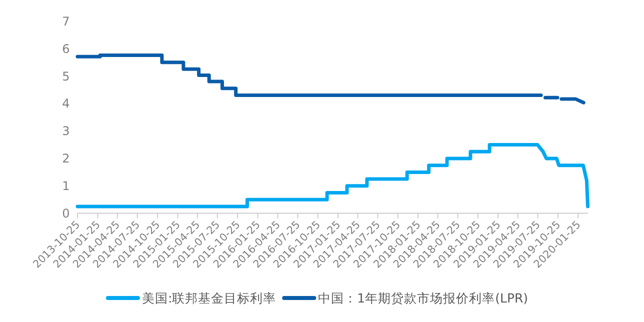 The width and height of the screenshot is (644, 322). What do you see at coordinates (66, 159) in the screenshot?
I see `y-tick-label: 2` at bounding box center [66, 159].